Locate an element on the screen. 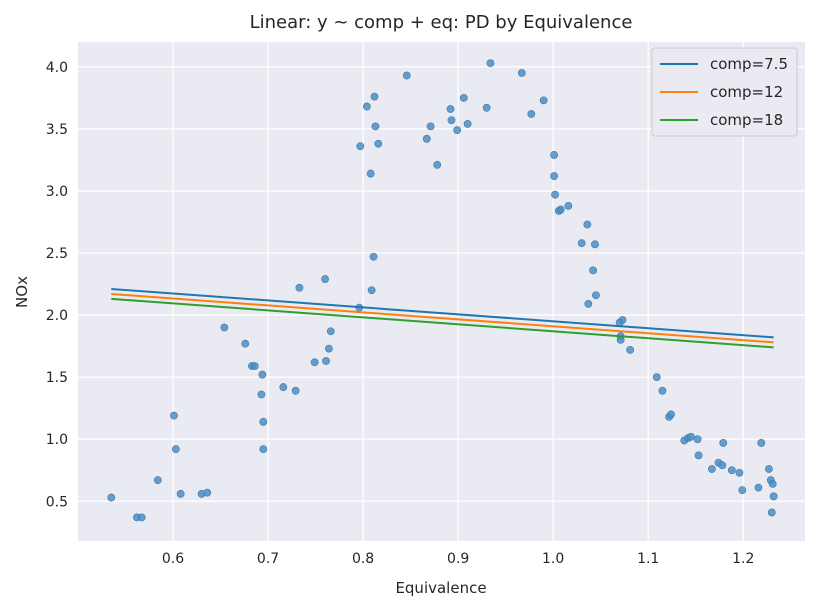 Image resolution: width=818 pixels, height=611 pixels. legend-items: comp=7.5 comp=12 comp=18 is located at coordinates (724, 92).